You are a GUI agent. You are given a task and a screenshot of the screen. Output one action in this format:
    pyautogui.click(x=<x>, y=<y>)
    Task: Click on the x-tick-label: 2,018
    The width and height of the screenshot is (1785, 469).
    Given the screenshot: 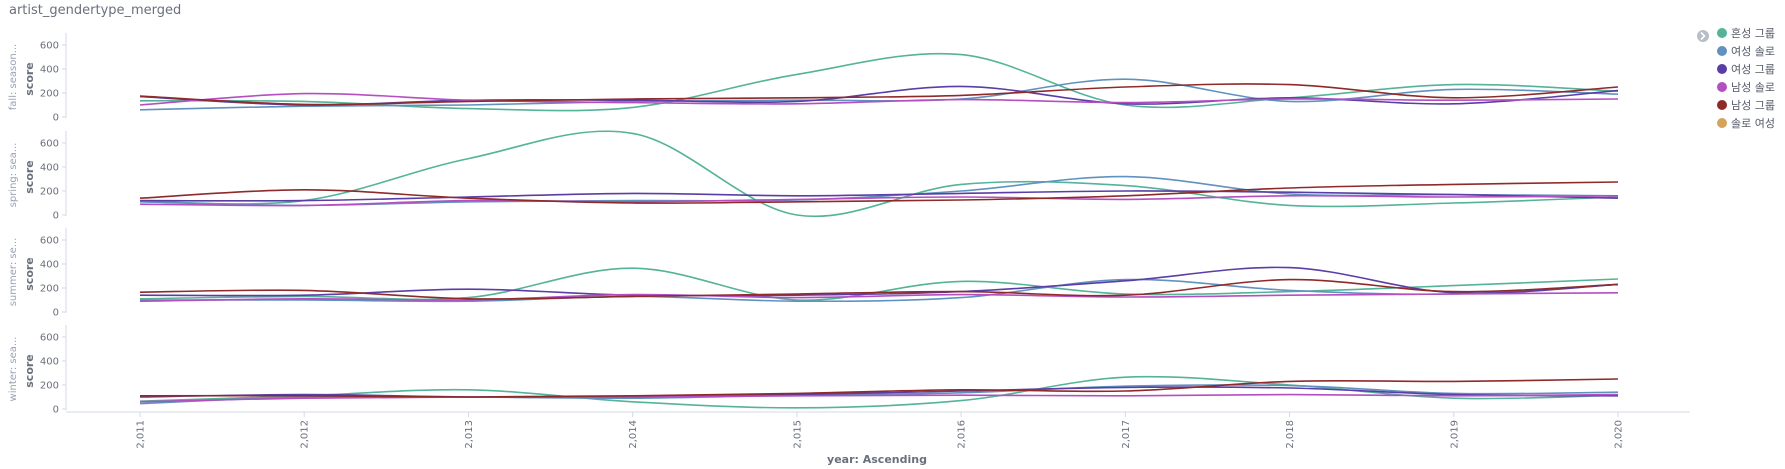 What is the action you would take?
    pyautogui.click(x=1290, y=434)
    